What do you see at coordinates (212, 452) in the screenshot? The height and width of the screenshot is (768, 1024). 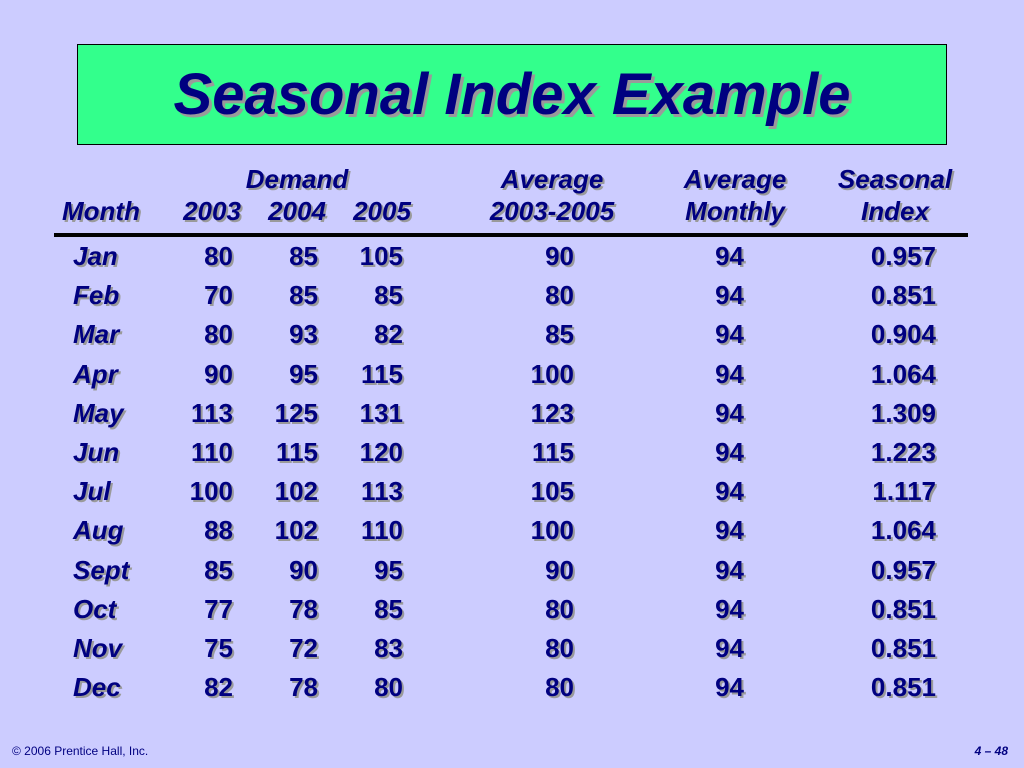 I see `cell-2003: 110` at bounding box center [212, 452].